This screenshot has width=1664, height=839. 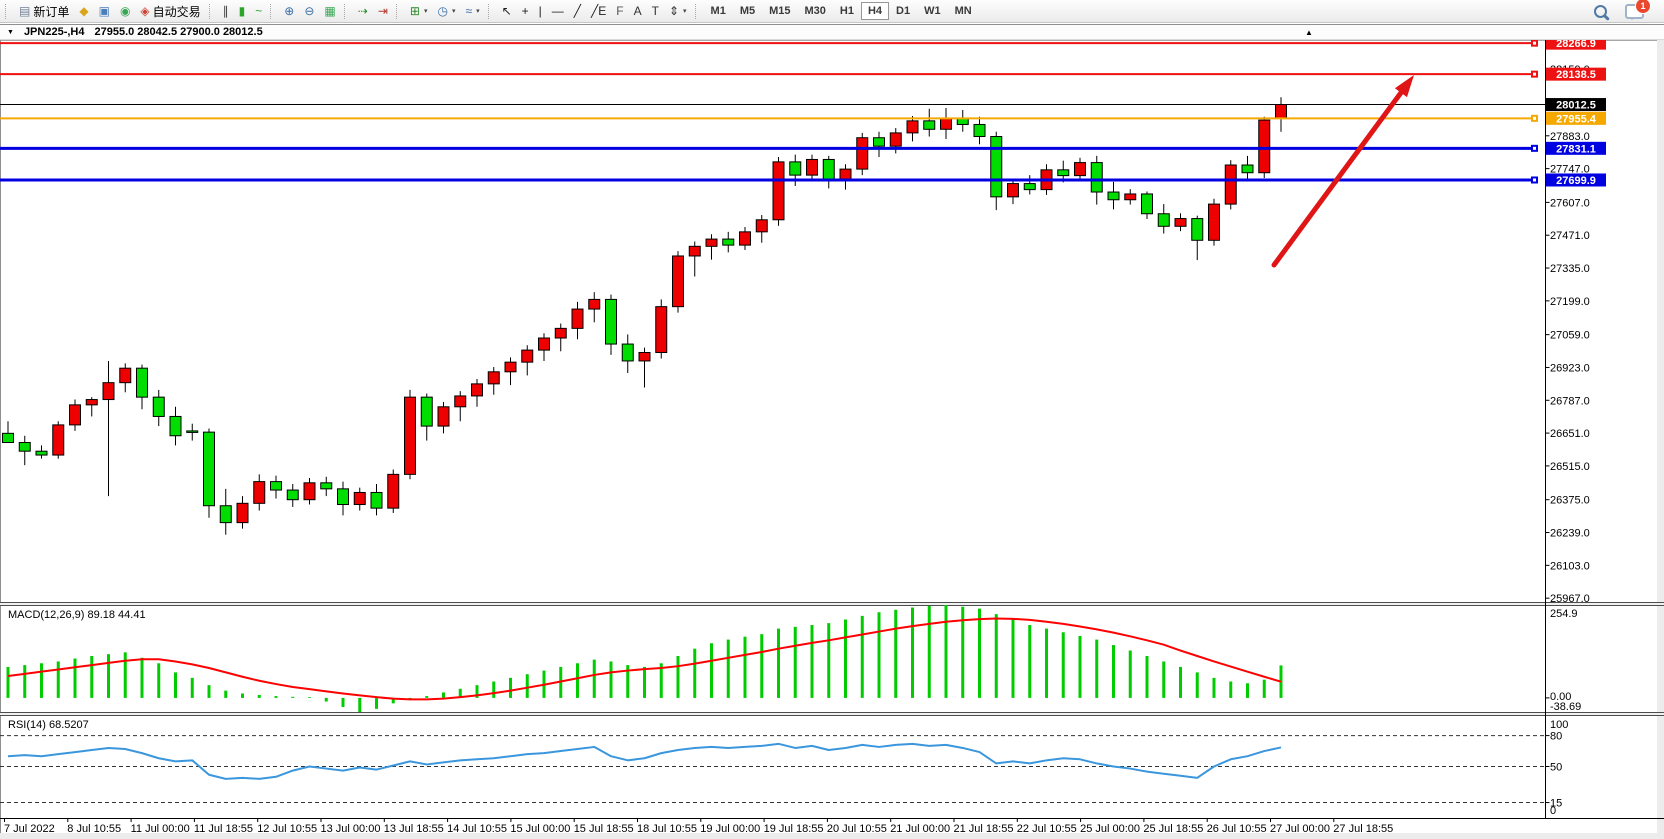 I want to click on terminal-button: ▣, so click(x=104, y=11).